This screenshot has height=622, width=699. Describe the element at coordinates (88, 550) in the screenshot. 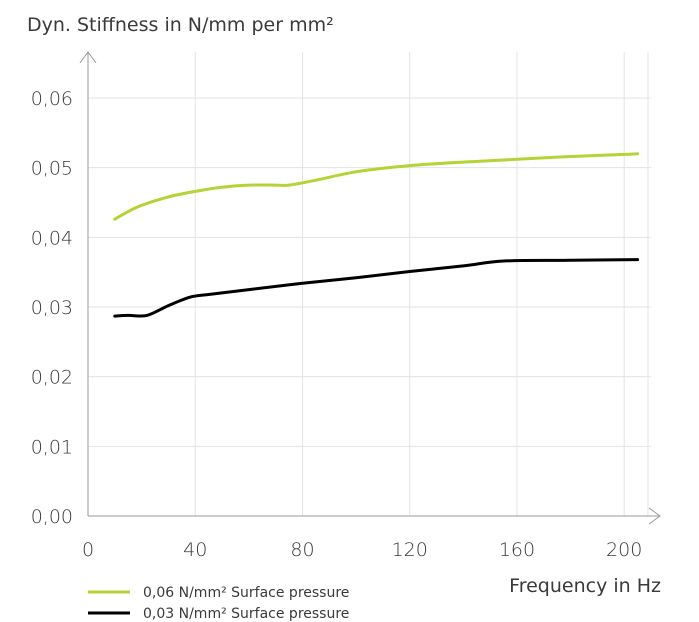

I see `x-tick-label: 0` at that location.